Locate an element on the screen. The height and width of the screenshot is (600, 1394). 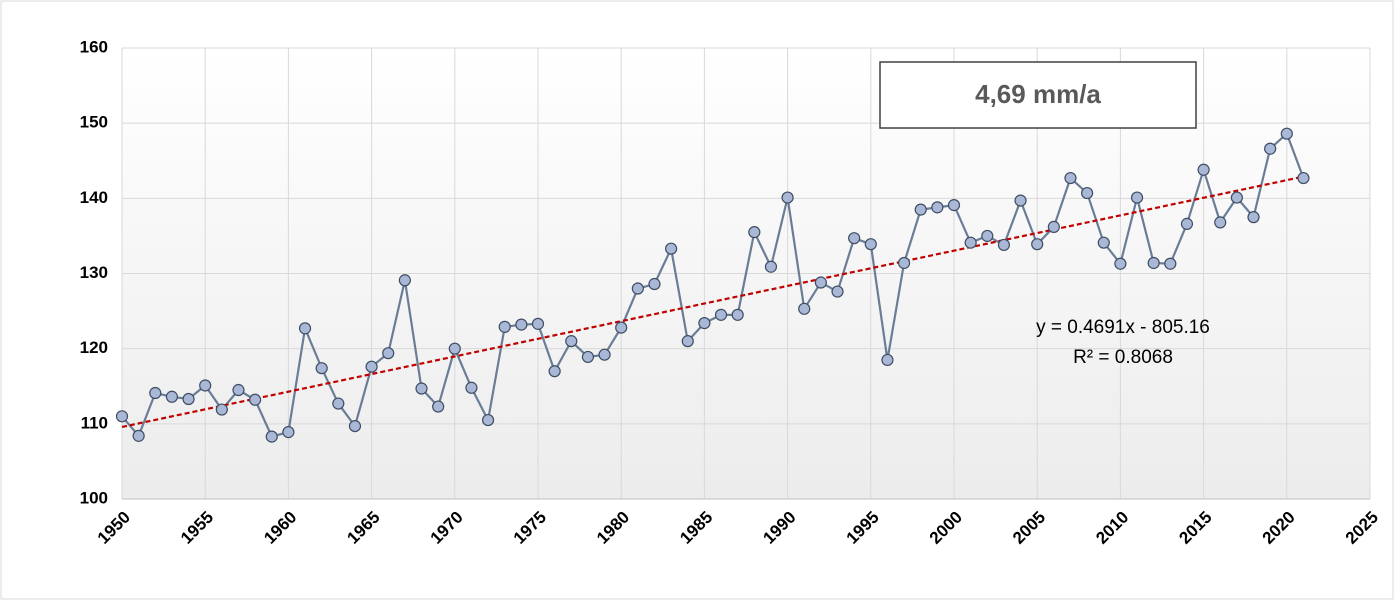
y-tick-label: 100 is located at coordinates (94, 497).